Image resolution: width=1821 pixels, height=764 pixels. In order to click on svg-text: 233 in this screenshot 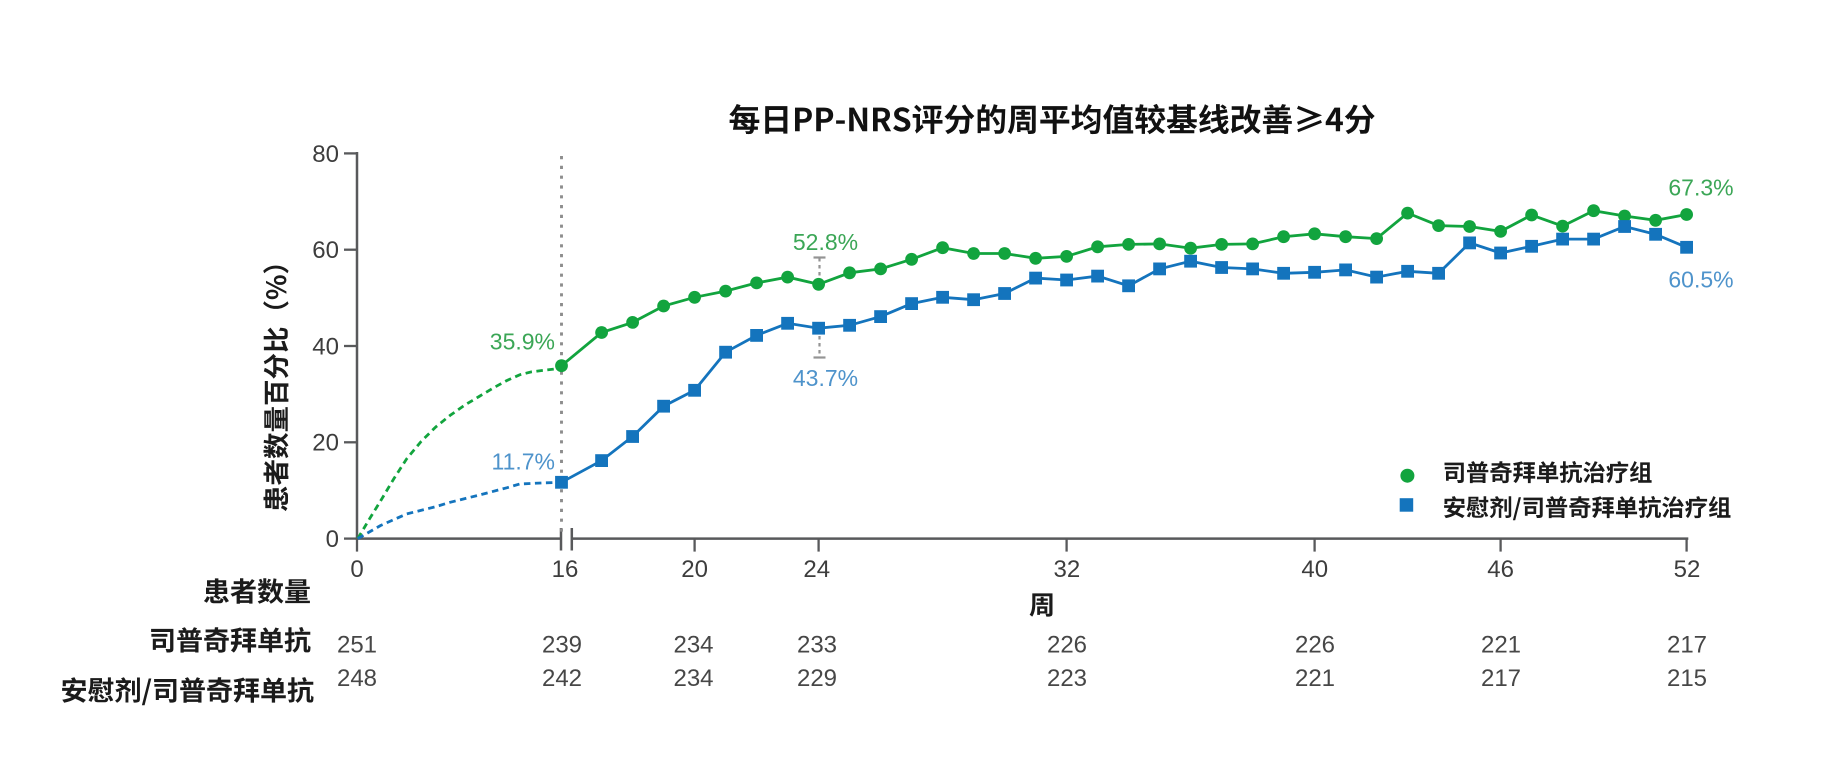, I will do `click(817, 644)`.